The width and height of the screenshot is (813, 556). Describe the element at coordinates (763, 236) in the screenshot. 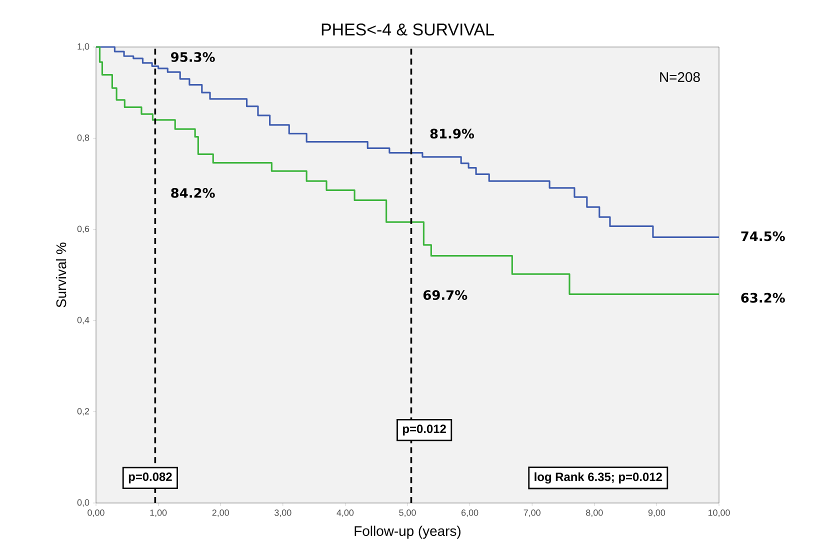

I see `text: 74.5%` at that location.